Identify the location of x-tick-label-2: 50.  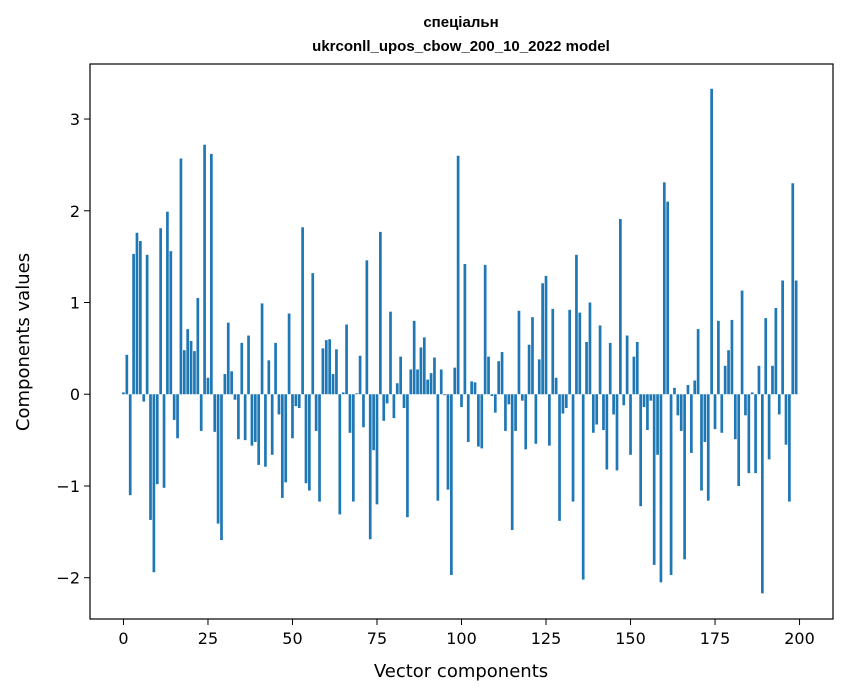
(292, 638).